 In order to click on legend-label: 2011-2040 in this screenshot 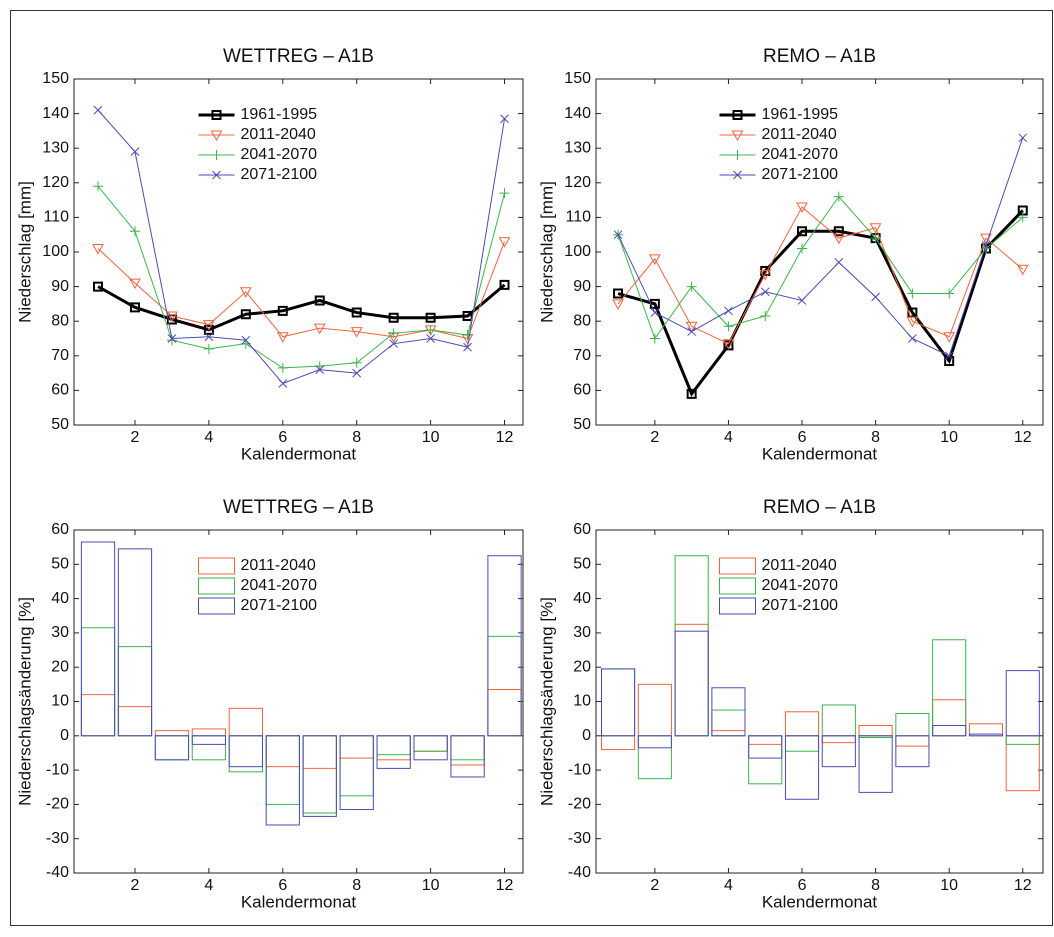, I will do `click(799, 134)`.